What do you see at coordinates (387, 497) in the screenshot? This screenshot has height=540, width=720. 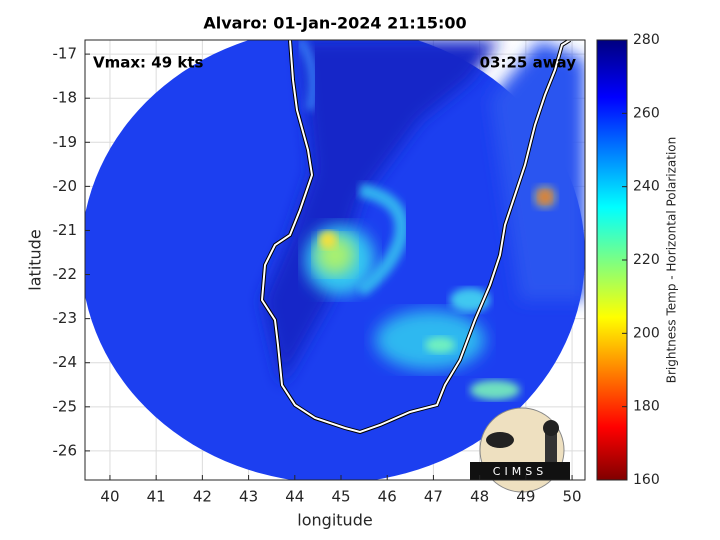 I see `x-tick-label: 46` at bounding box center [387, 497].